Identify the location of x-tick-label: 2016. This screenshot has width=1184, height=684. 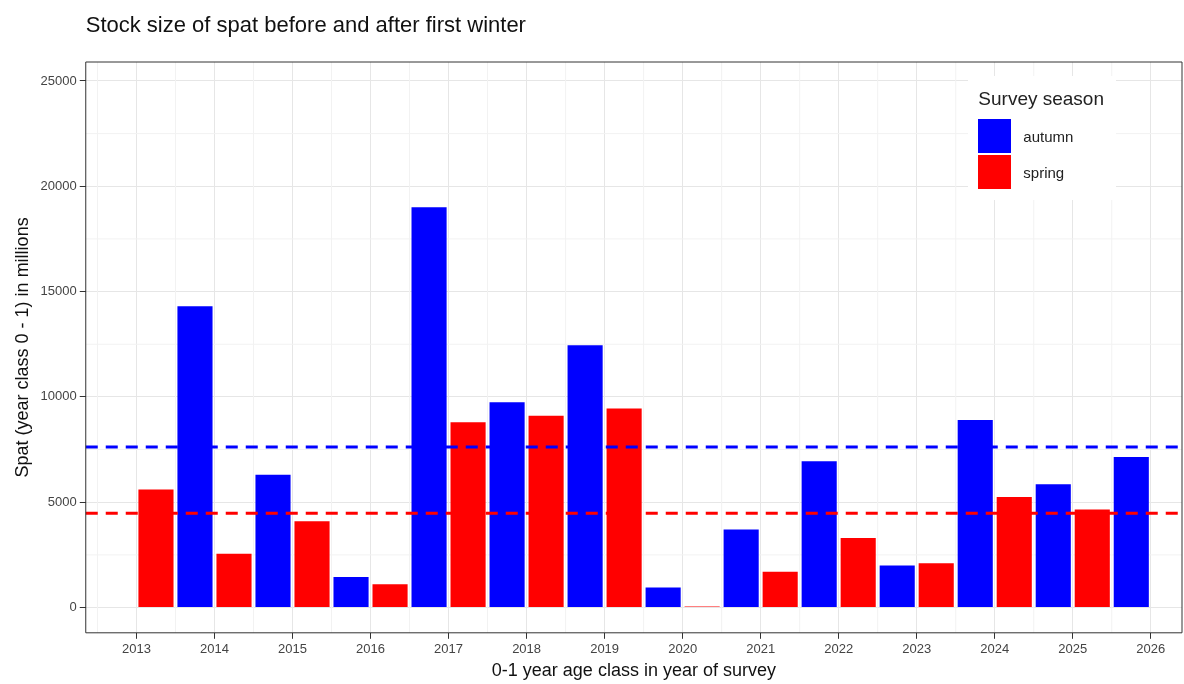
(370, 649).